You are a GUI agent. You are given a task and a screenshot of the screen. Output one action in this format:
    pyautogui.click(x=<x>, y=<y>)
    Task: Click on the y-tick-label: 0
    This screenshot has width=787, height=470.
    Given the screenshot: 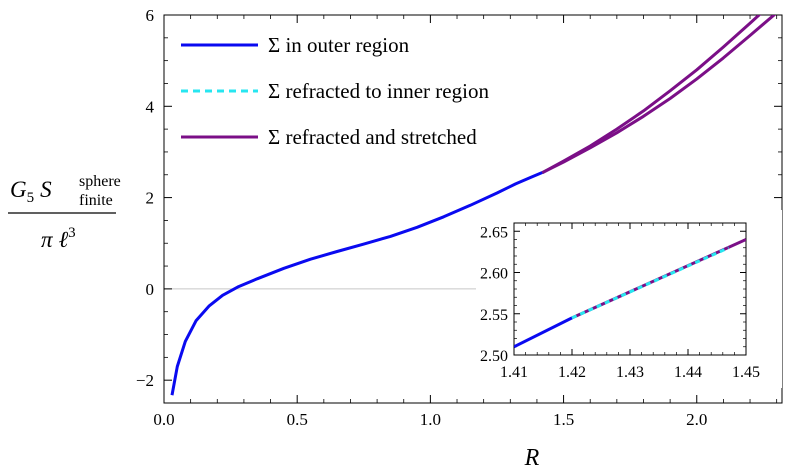 What is the action you would take?
    pyautogui.click(x=150, y=289)
    